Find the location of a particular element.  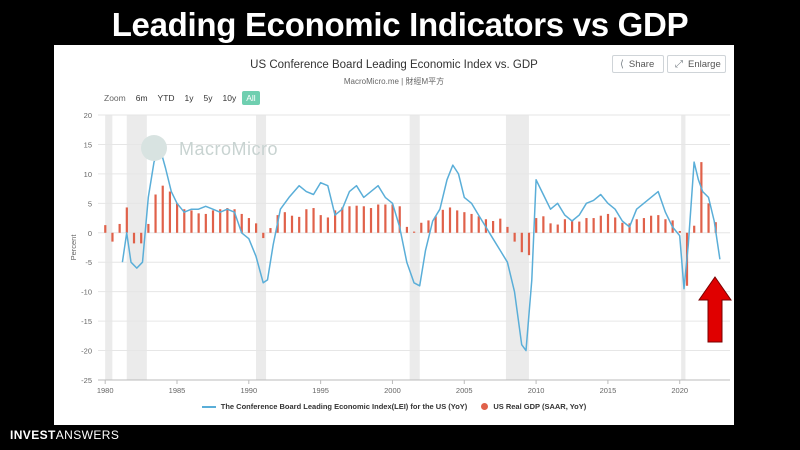

brand-logo: INVESTANSWERS is located at coordinates (64, 435).